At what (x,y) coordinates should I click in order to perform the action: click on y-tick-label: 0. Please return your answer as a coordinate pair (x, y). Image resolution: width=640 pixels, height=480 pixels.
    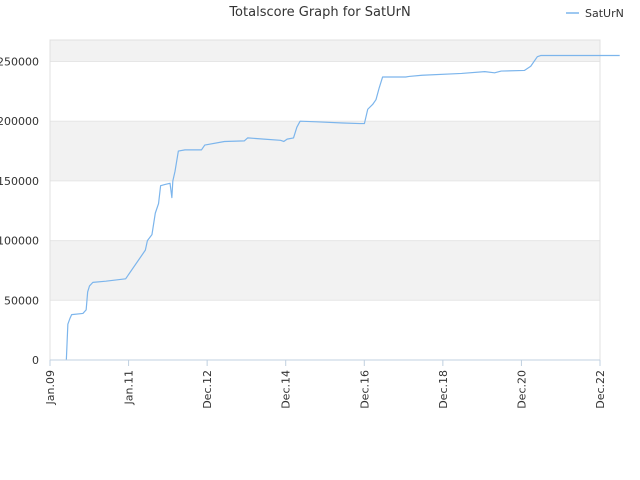
    Looking at the image, I should click on (35, 360).